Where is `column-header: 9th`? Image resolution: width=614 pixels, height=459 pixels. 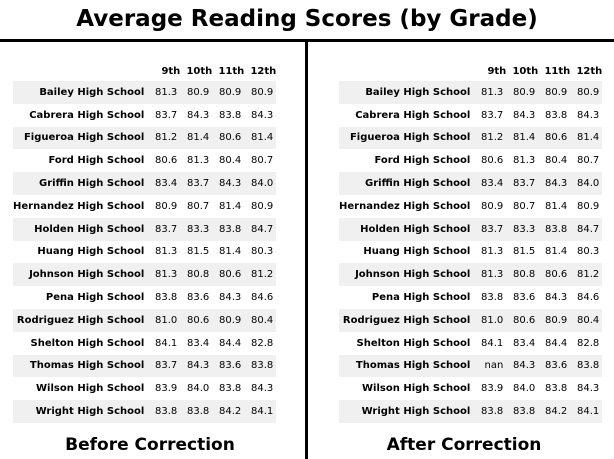 column-header: 9th is located at coordinates (497, 71).